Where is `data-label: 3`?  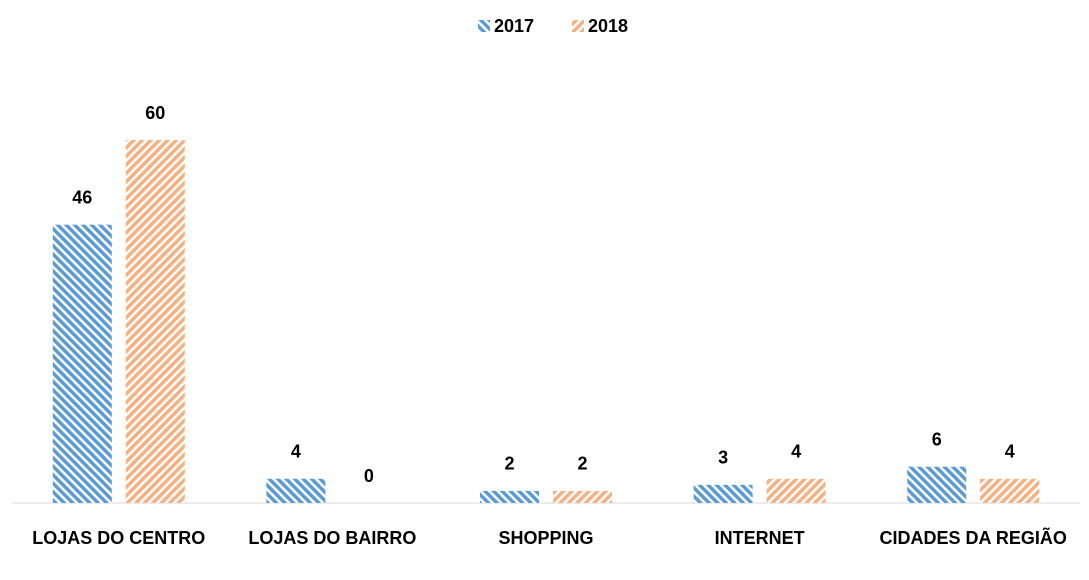
data-label: 3 is located at coordinates (723, 458).